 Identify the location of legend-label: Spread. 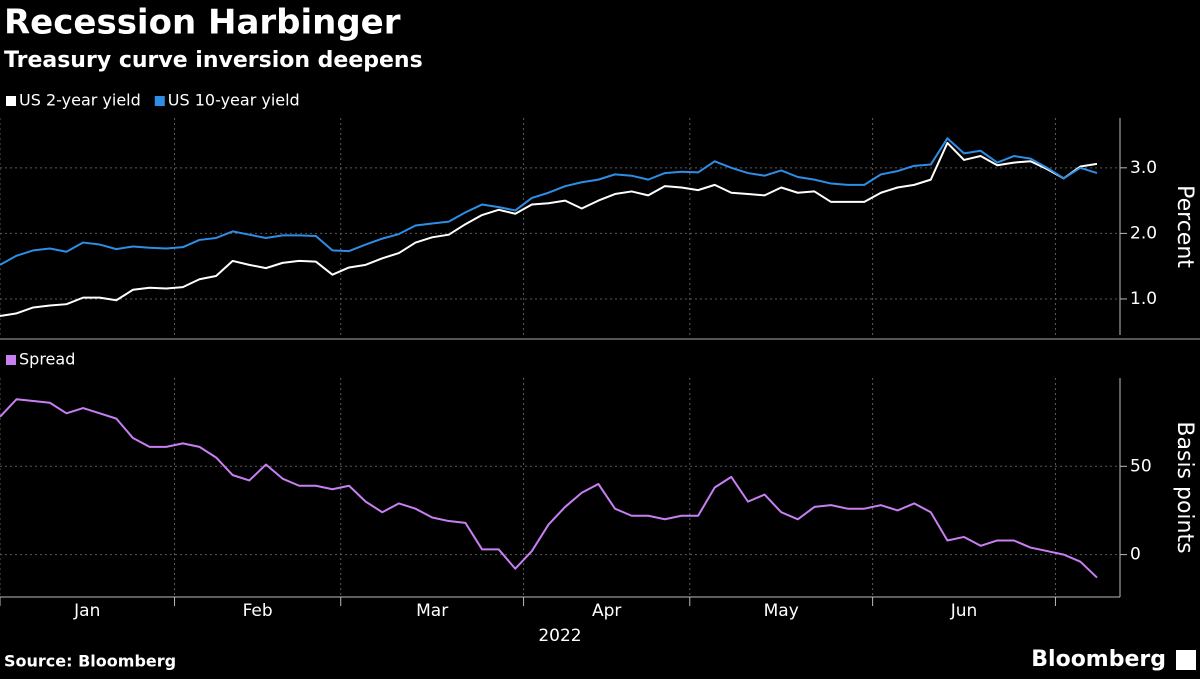
(47, 359).